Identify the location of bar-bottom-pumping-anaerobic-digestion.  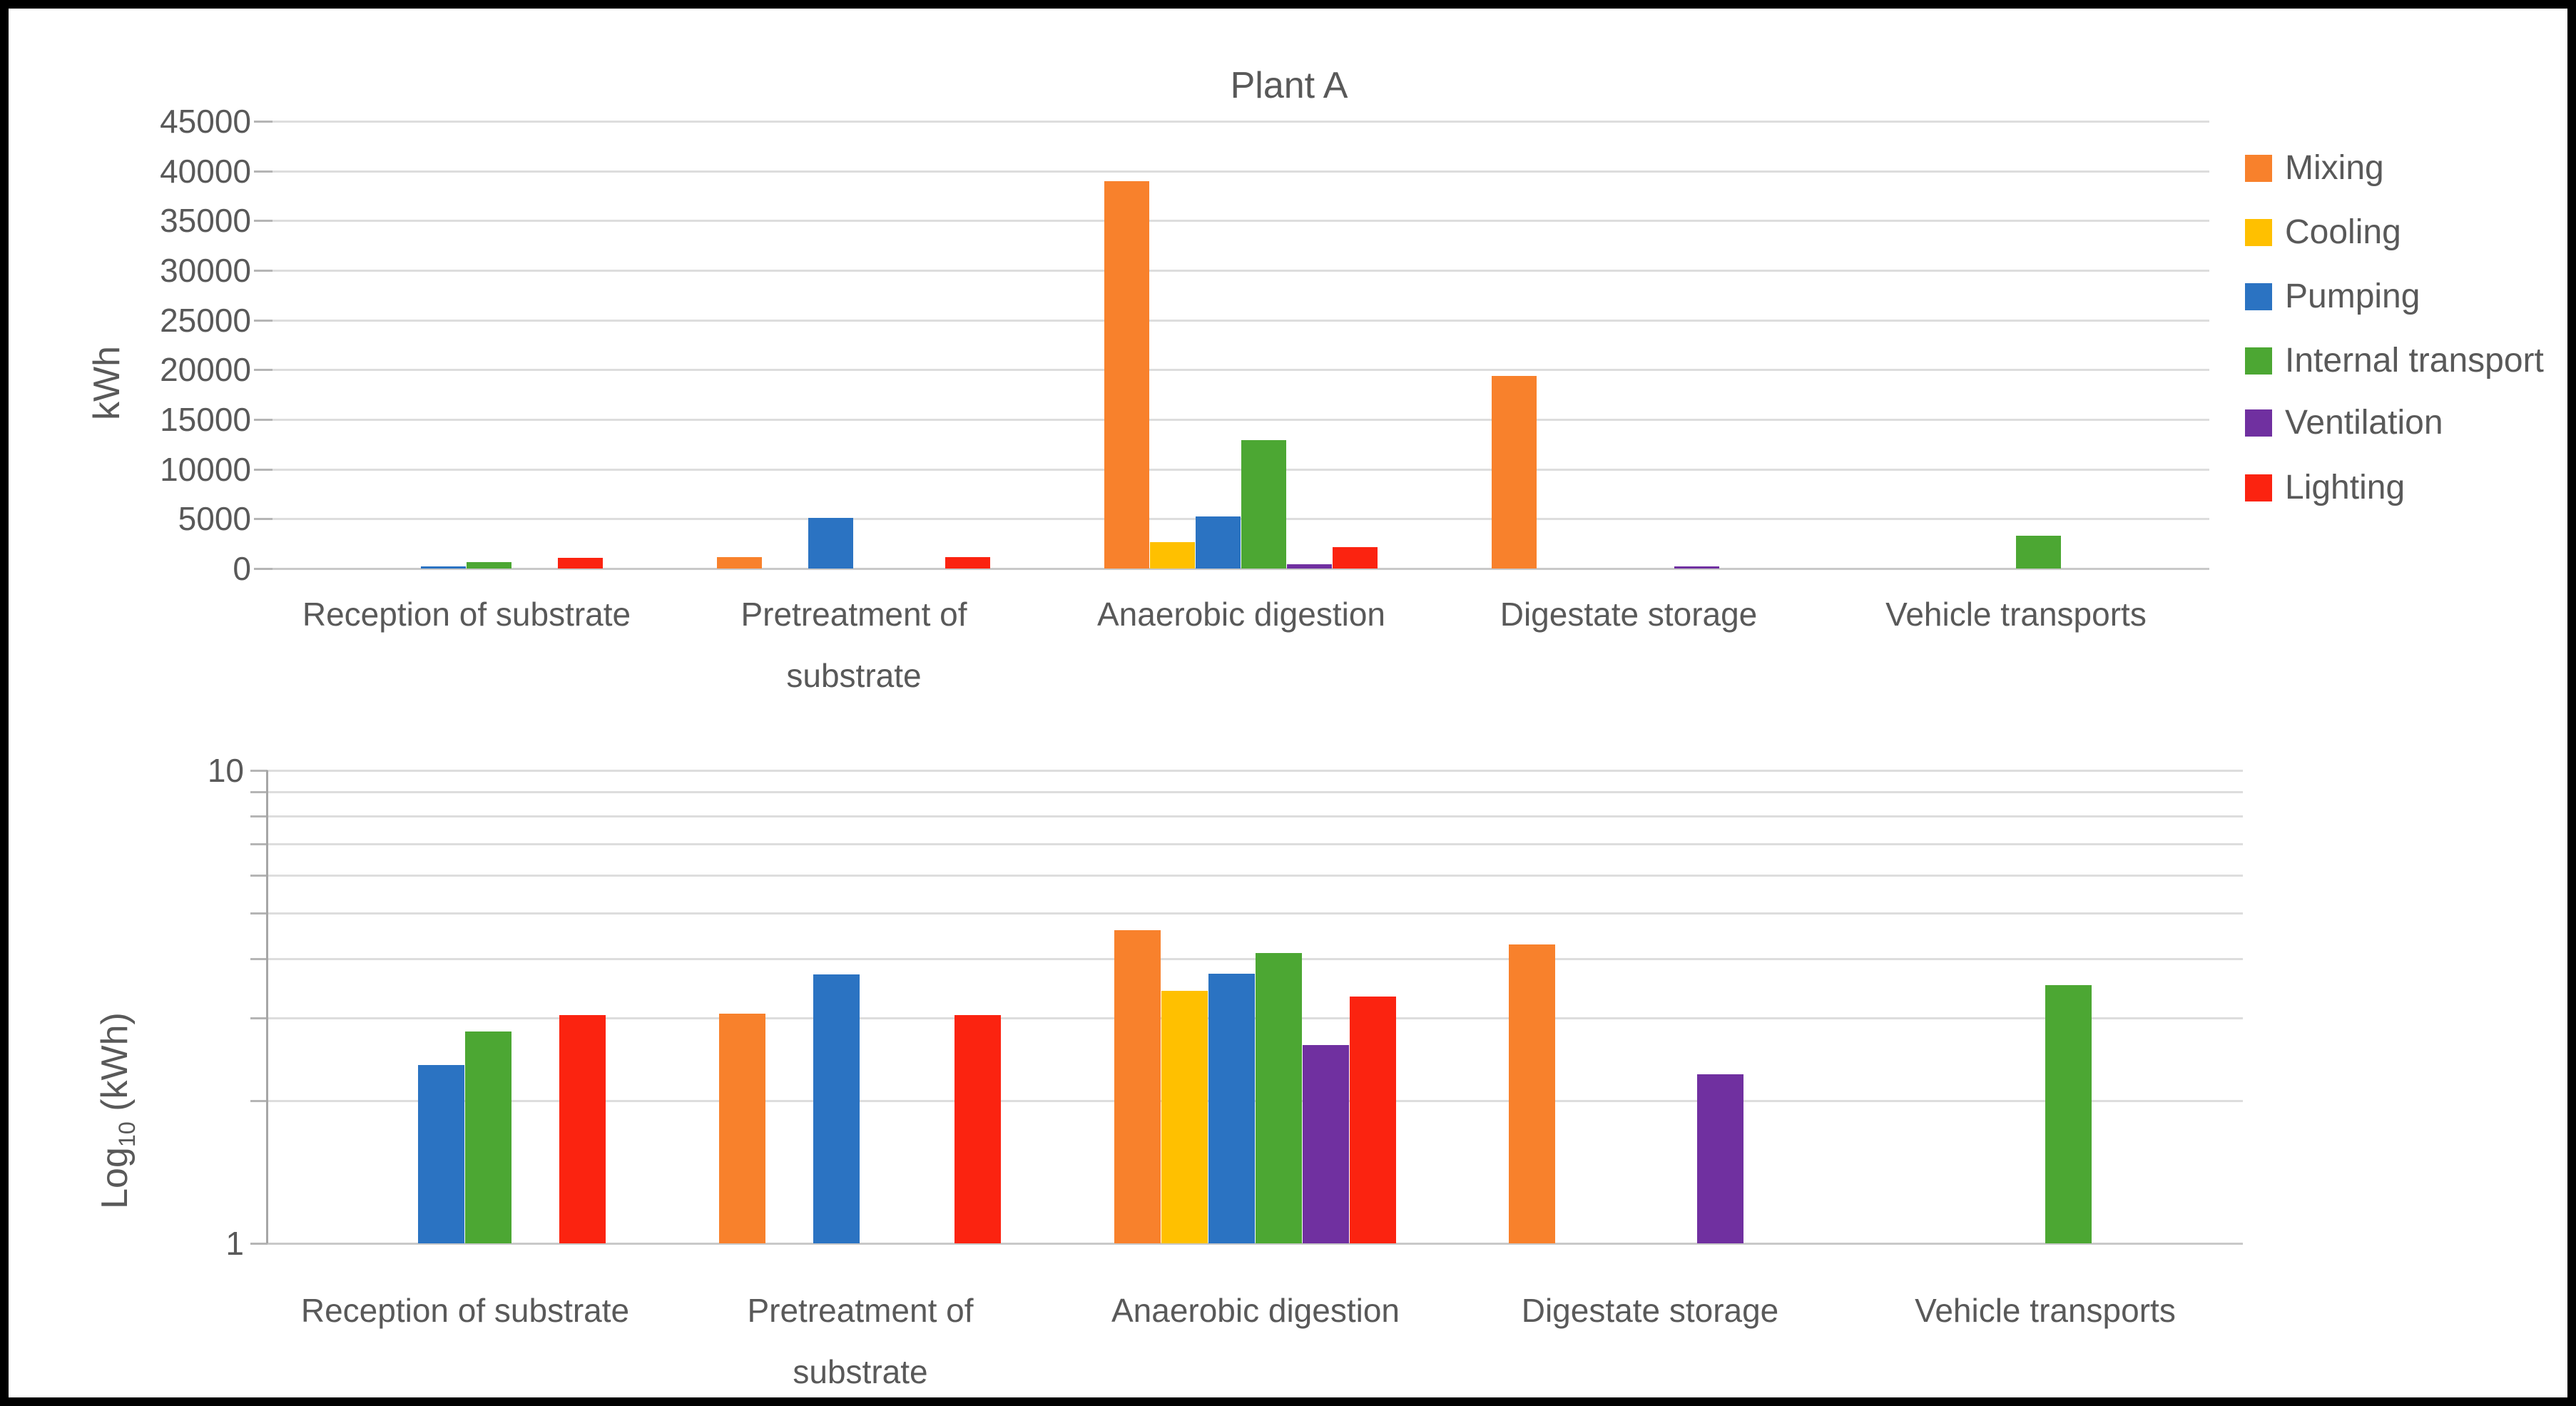
(1231, 1108).